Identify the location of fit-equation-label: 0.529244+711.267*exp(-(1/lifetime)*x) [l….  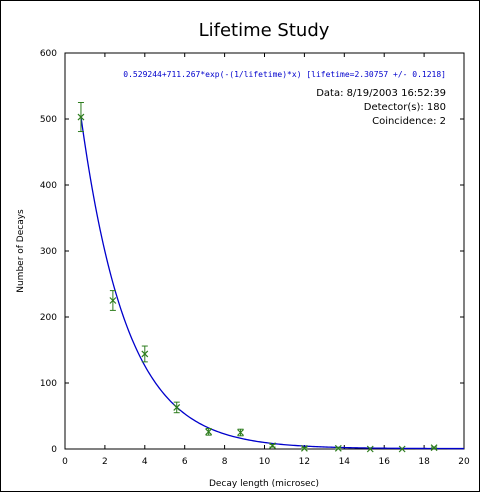
(284, 74).